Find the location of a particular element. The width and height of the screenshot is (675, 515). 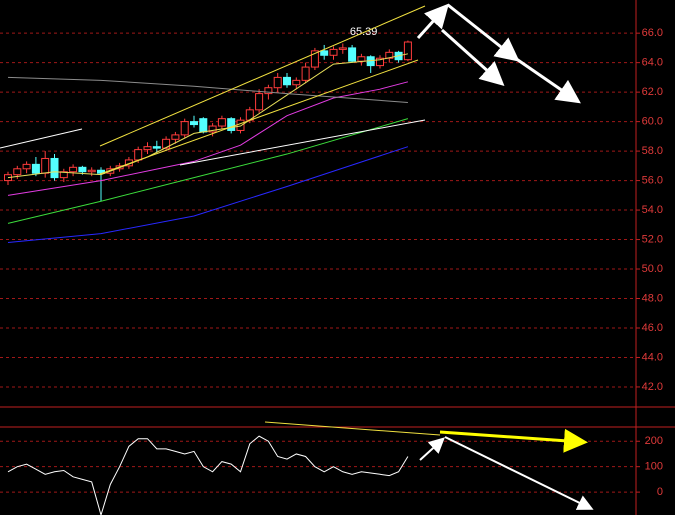

y-tick-label: 52.0 is located at coordinates (652, 239).